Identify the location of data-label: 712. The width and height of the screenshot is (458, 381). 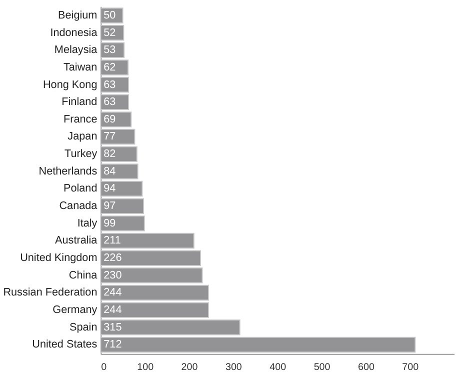
(113, 344).